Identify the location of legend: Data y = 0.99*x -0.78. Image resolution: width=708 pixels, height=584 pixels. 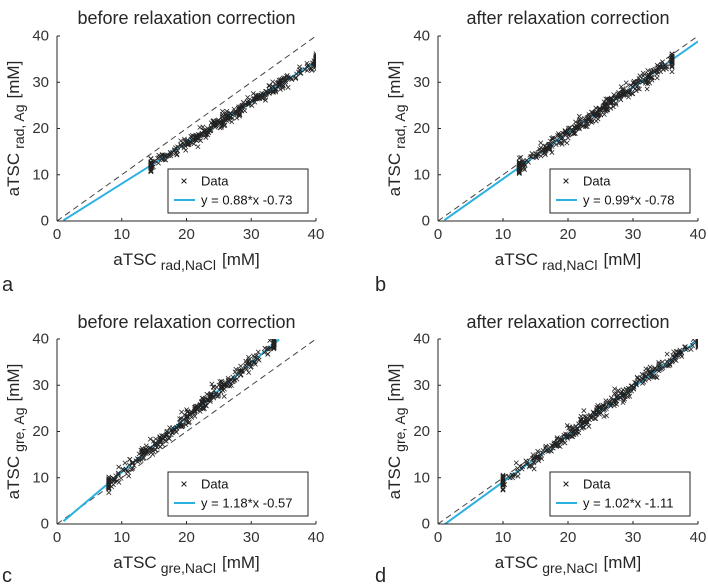
(620, 191).